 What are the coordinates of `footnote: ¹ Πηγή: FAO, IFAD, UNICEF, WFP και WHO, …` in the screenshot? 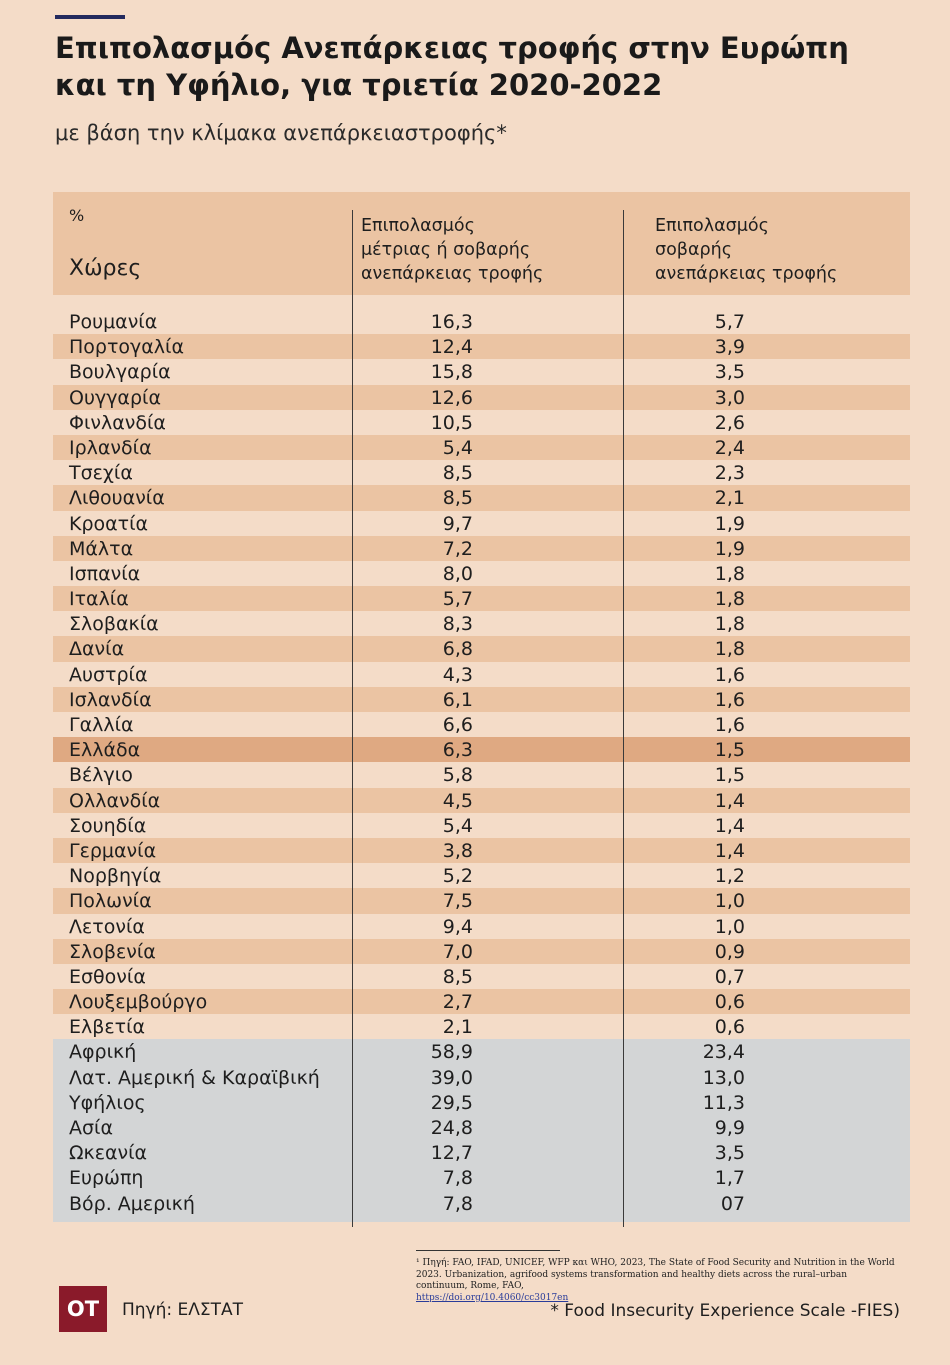 It's located at (656, 1281).